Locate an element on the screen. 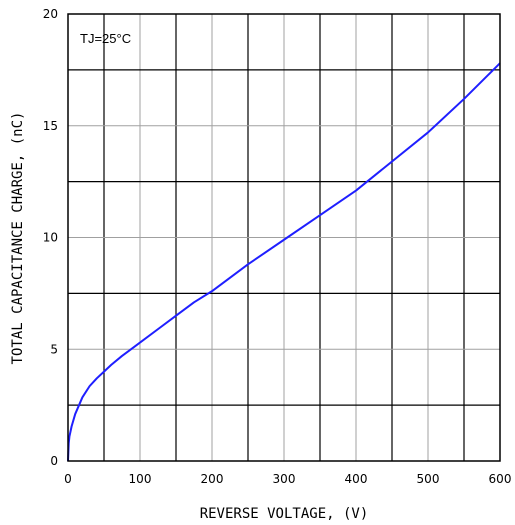  x-tick-label: 300 is located at coordinates (284, 479).